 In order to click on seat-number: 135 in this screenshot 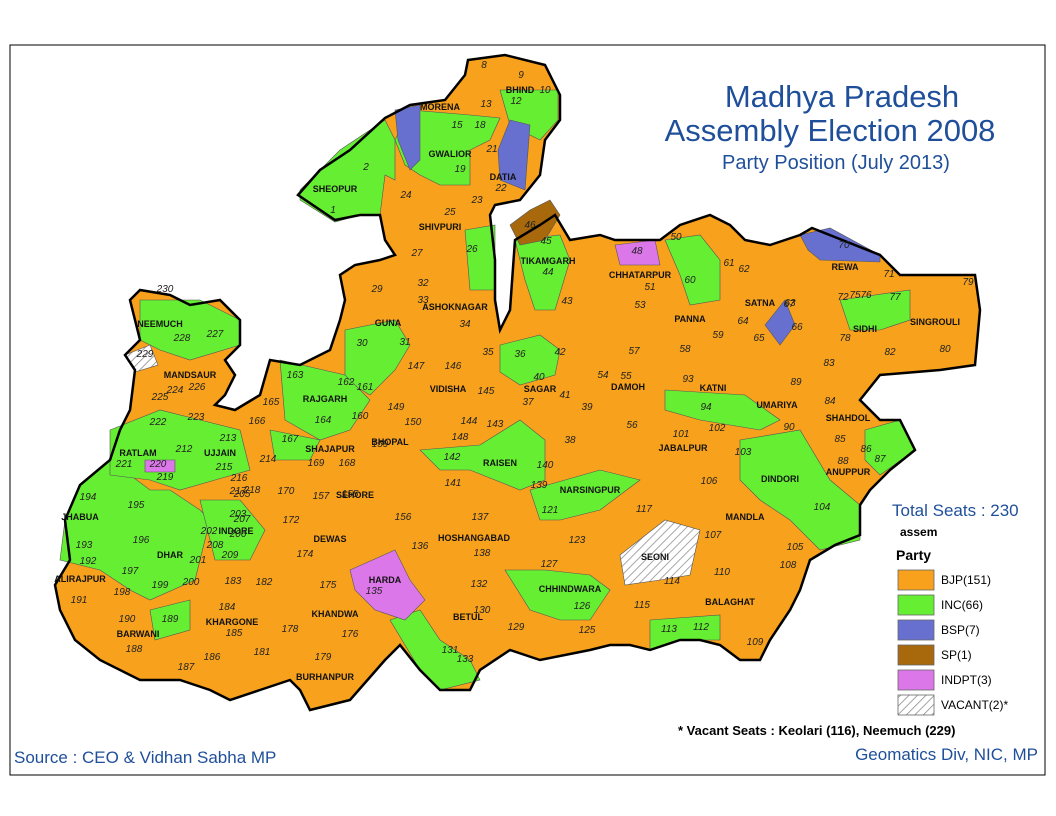, I will do `click(374, 591)`.